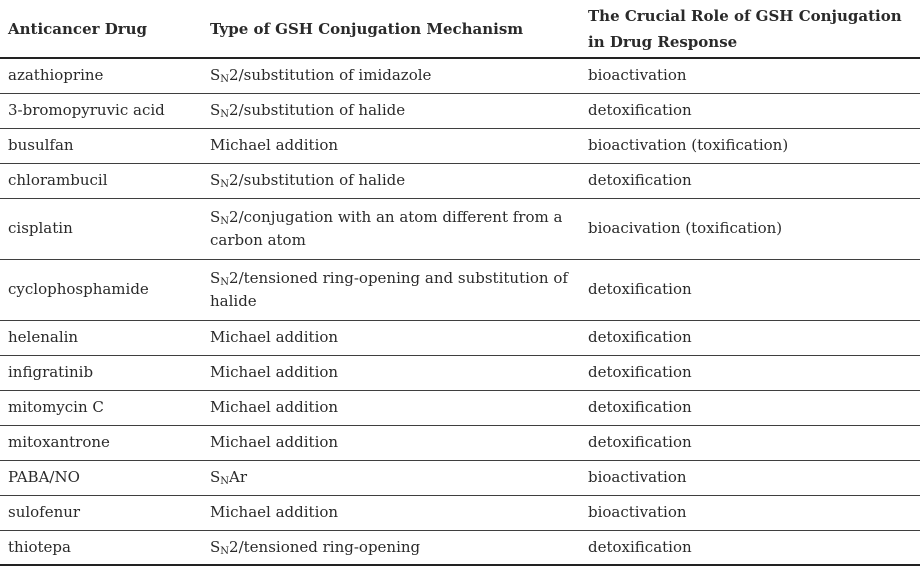 The height and width of the screenshot is (566, 920). I want to click on mechanism-text-cont: 2/tensioned ring-opening, so click(325, 546).